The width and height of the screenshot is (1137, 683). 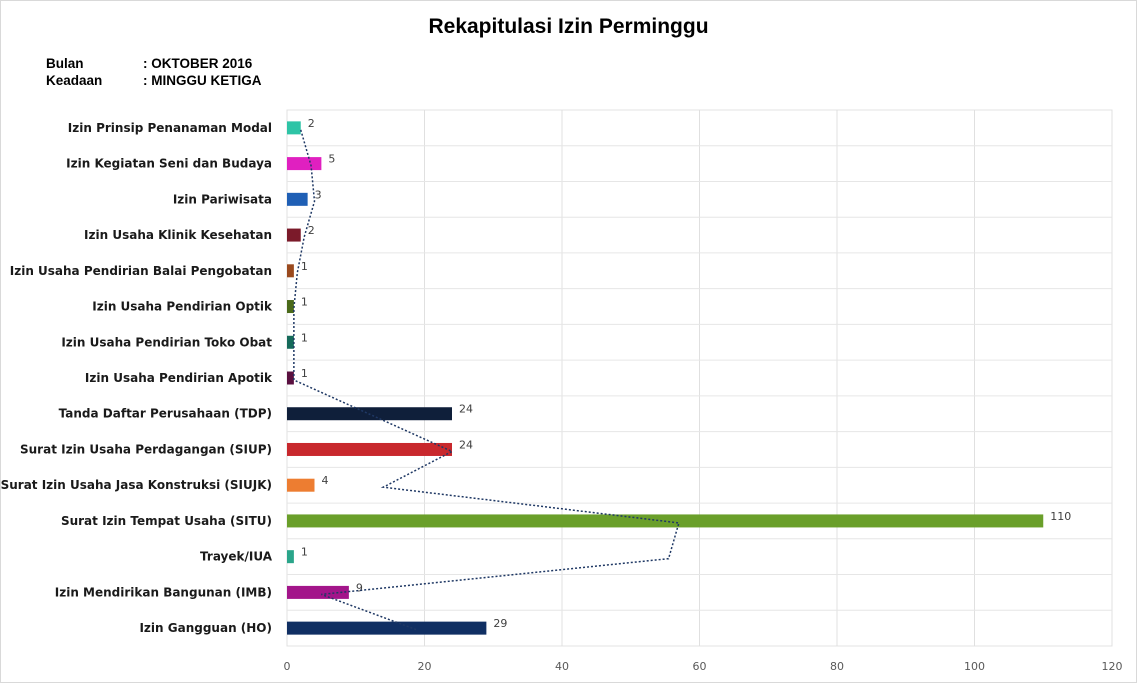 What do you see at coordinates (700, 666) in the screenshot?
I see `x-tick-label: 60` at bounding box center [700, 666].